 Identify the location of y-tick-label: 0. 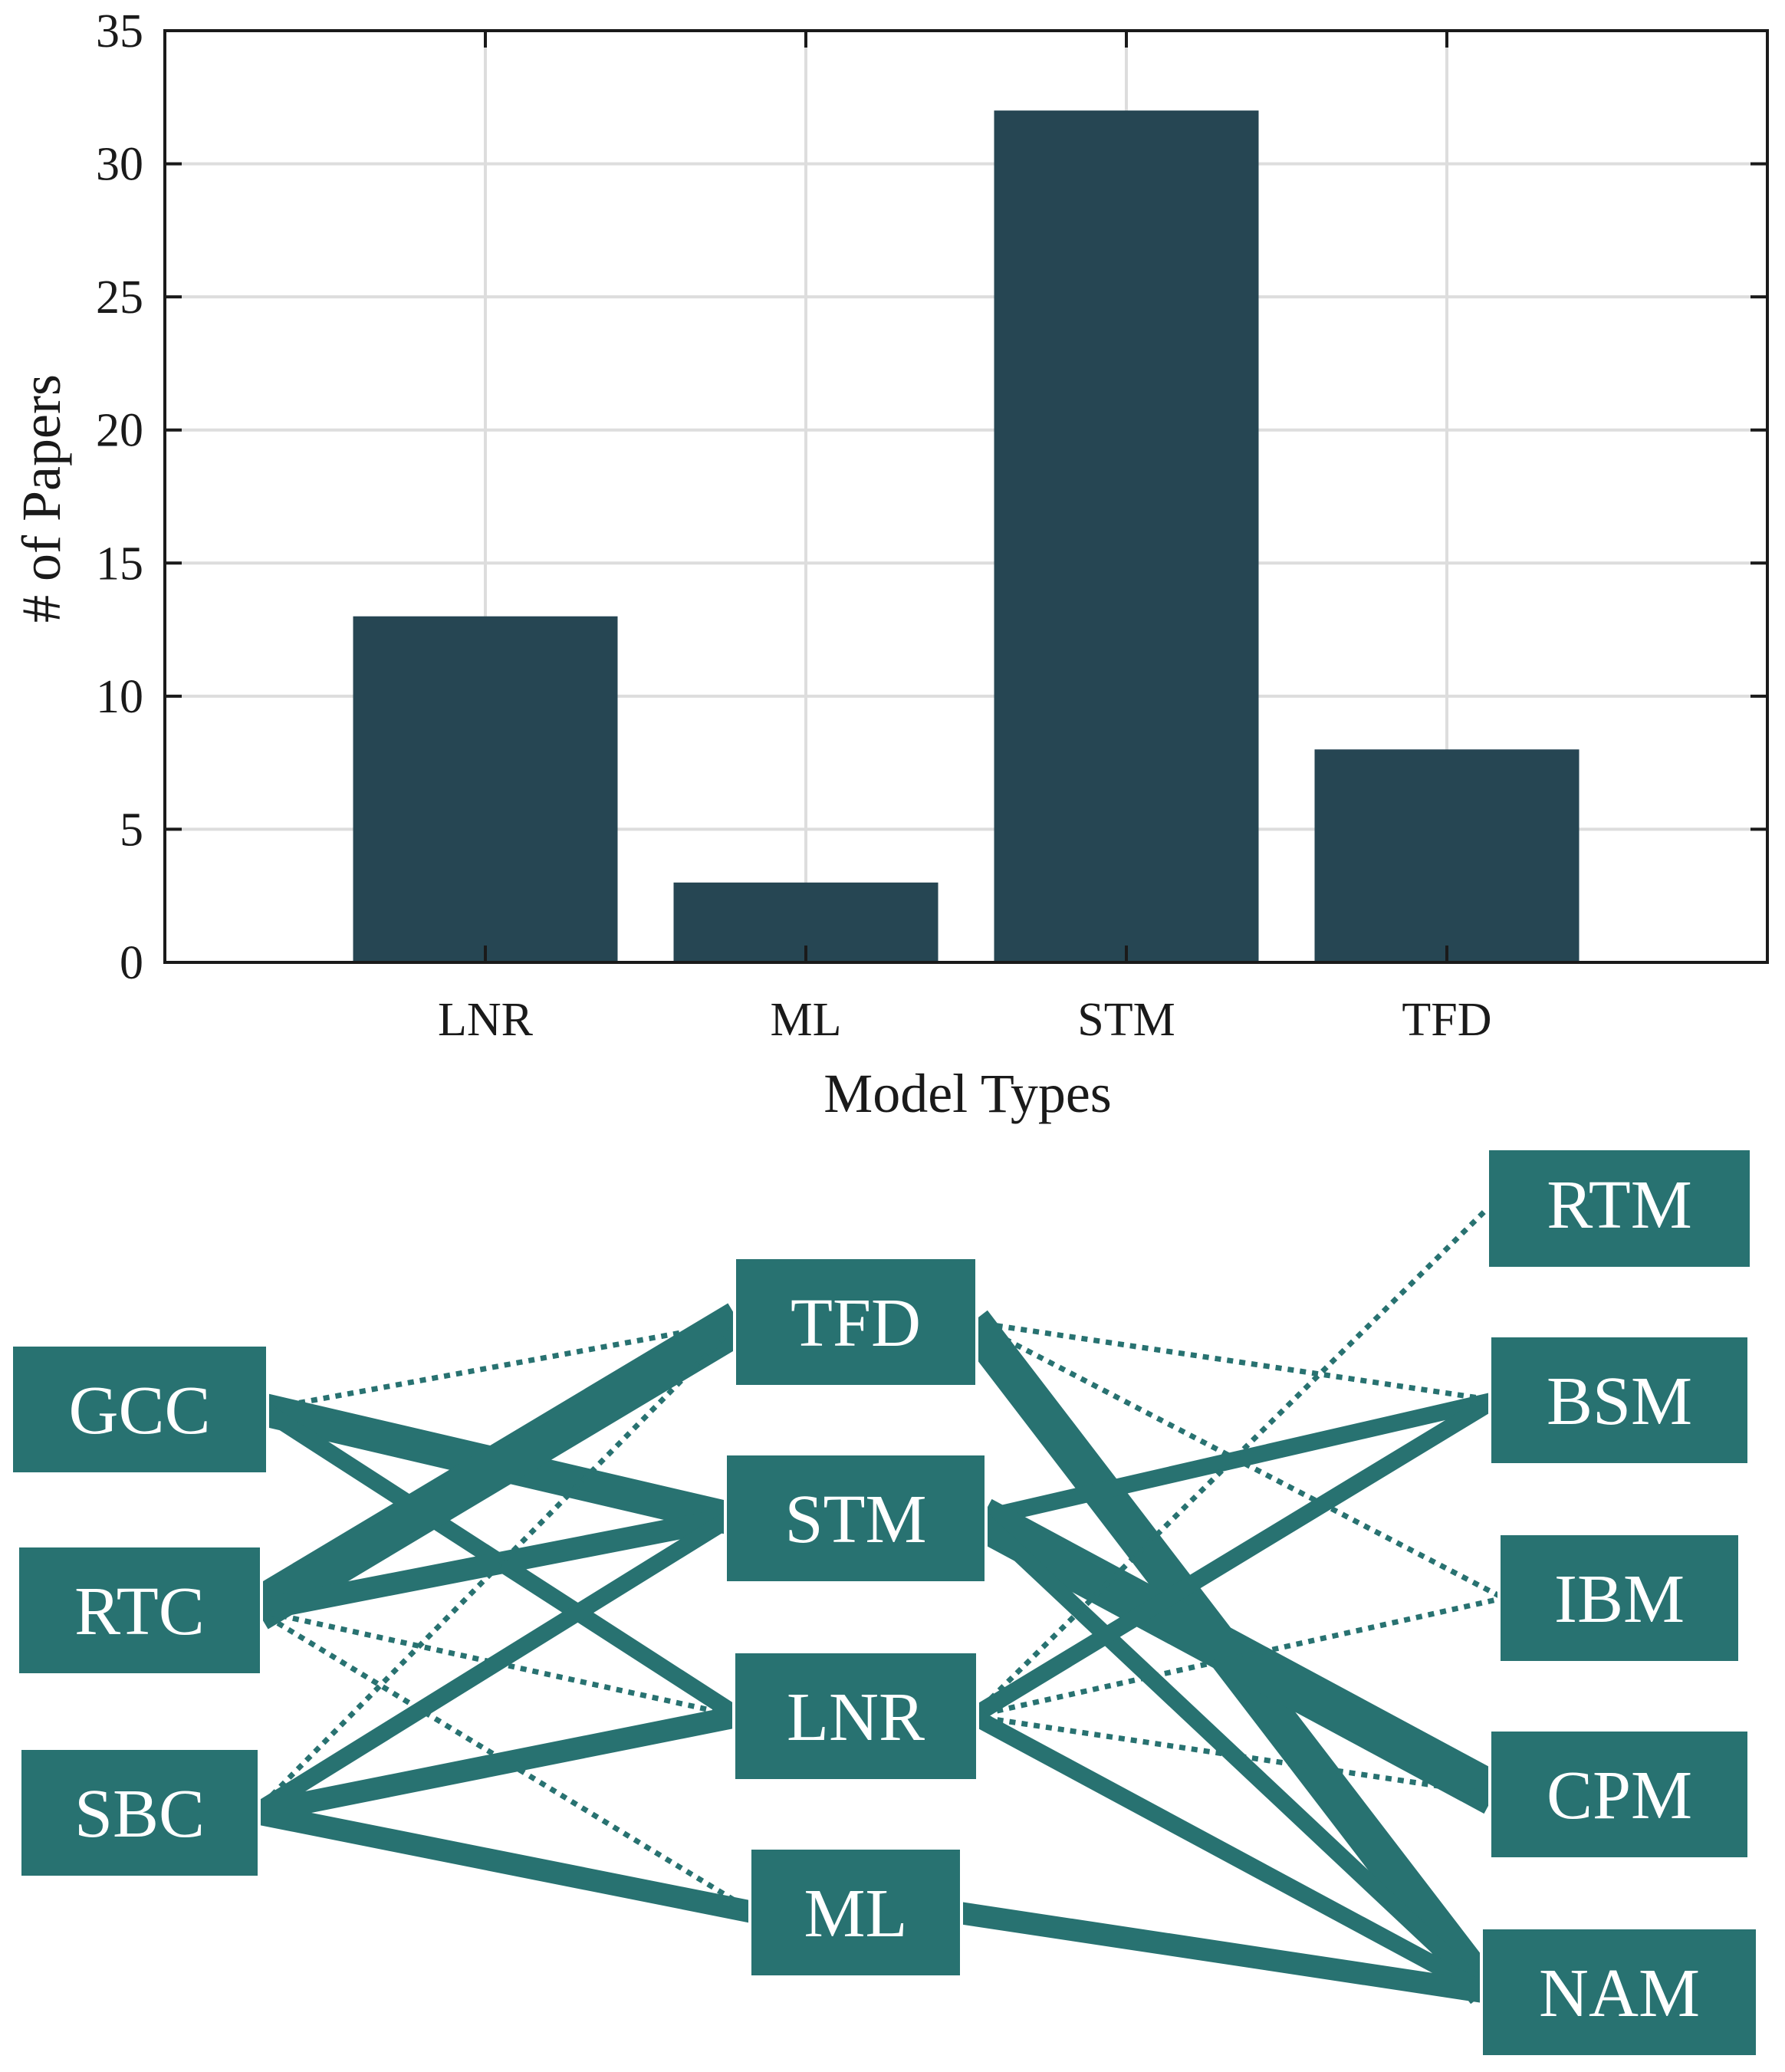
(131, 963).